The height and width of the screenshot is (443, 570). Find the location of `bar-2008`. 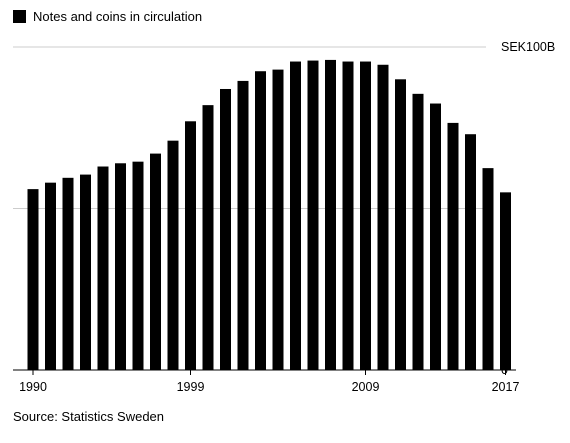

bar-2008 is located at coordinates (348, 215).